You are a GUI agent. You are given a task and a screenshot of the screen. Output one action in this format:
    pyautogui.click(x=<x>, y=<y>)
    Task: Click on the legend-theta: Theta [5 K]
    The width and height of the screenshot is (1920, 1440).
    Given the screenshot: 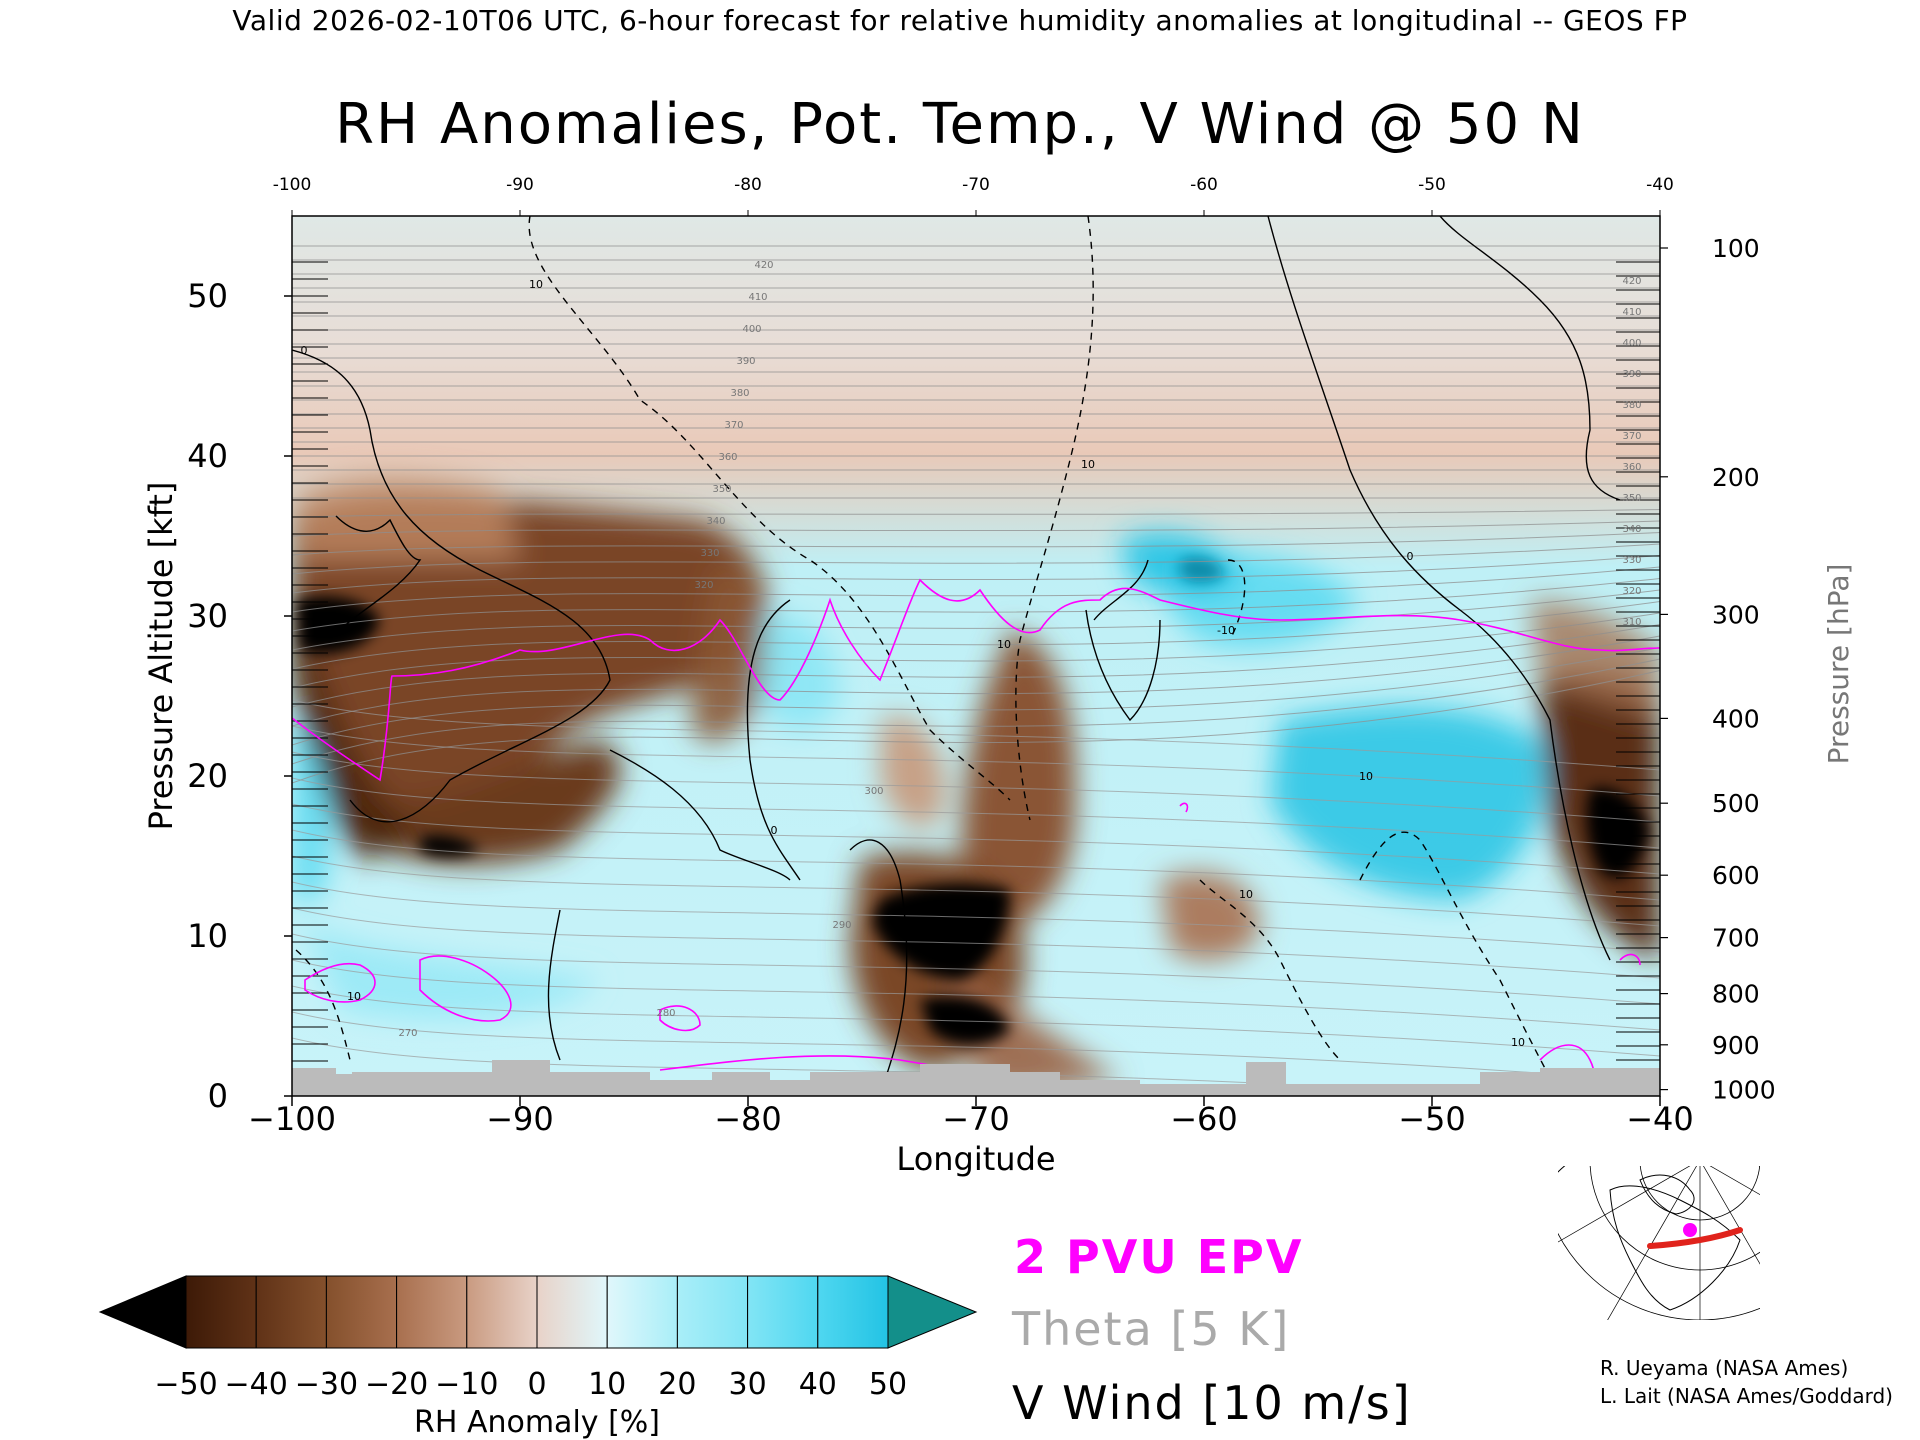 What is the action you would take?
    pyautogui.click(x=1151, y=1329)
    